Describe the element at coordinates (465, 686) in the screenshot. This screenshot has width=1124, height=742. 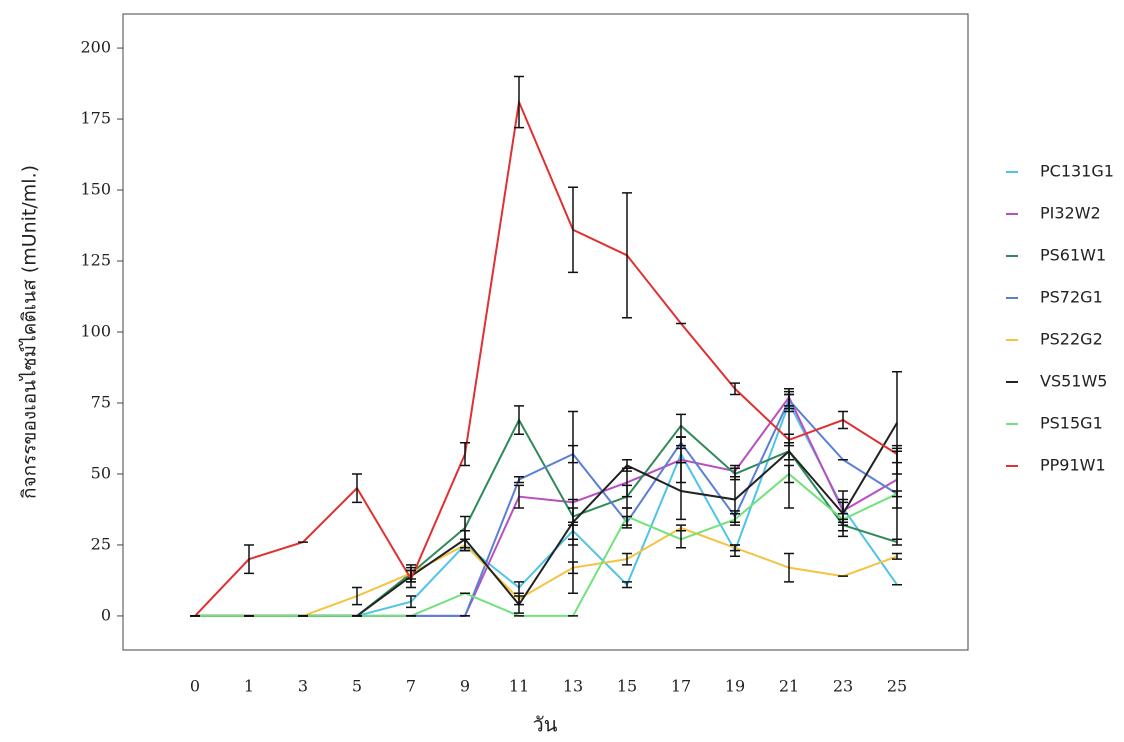
I see `x-tick-label: 9` at that location.